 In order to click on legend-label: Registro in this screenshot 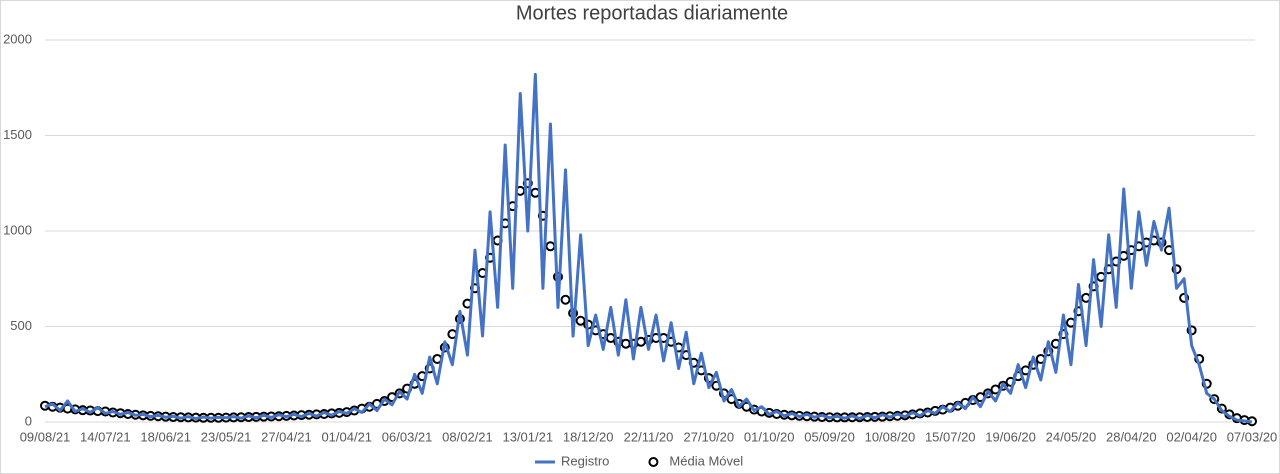, I will do `click(585, 460)`.